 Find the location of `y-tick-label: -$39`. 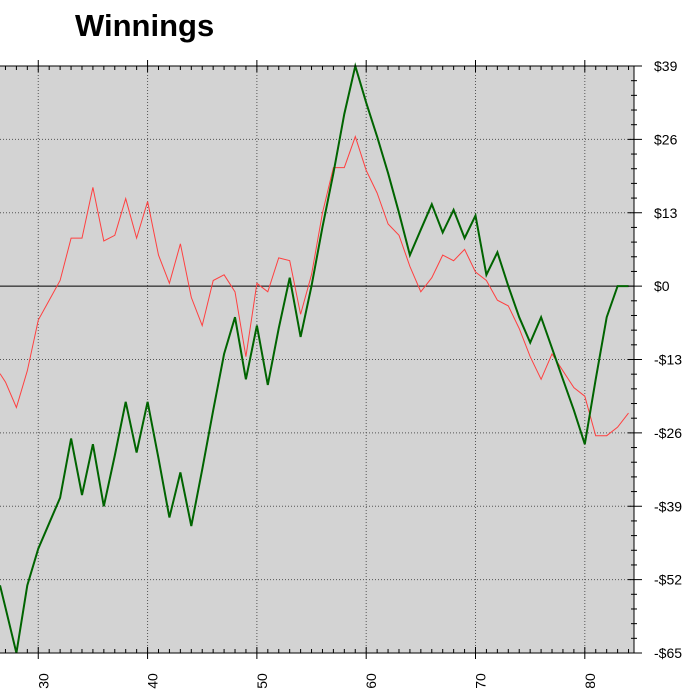

y-tick-label: -$39 is located at coordinates (668, 506).